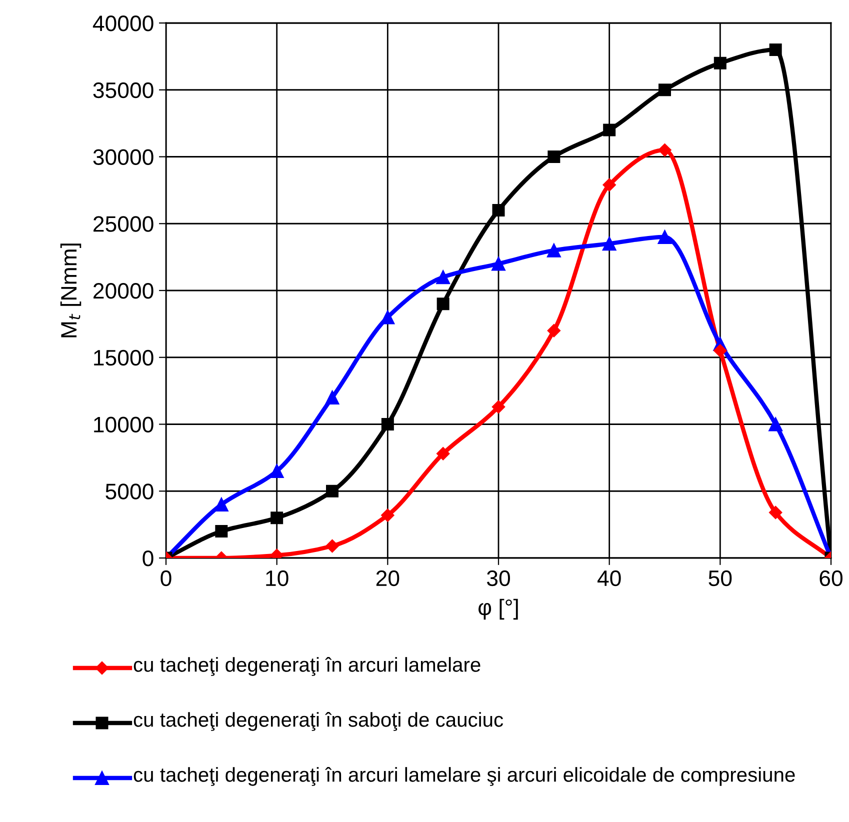 The width and height of the screenshot is (849, 822). Describe the element at coordinates (124, 424) in the screenshot. I see `y-tick-label: 10000` at that location.